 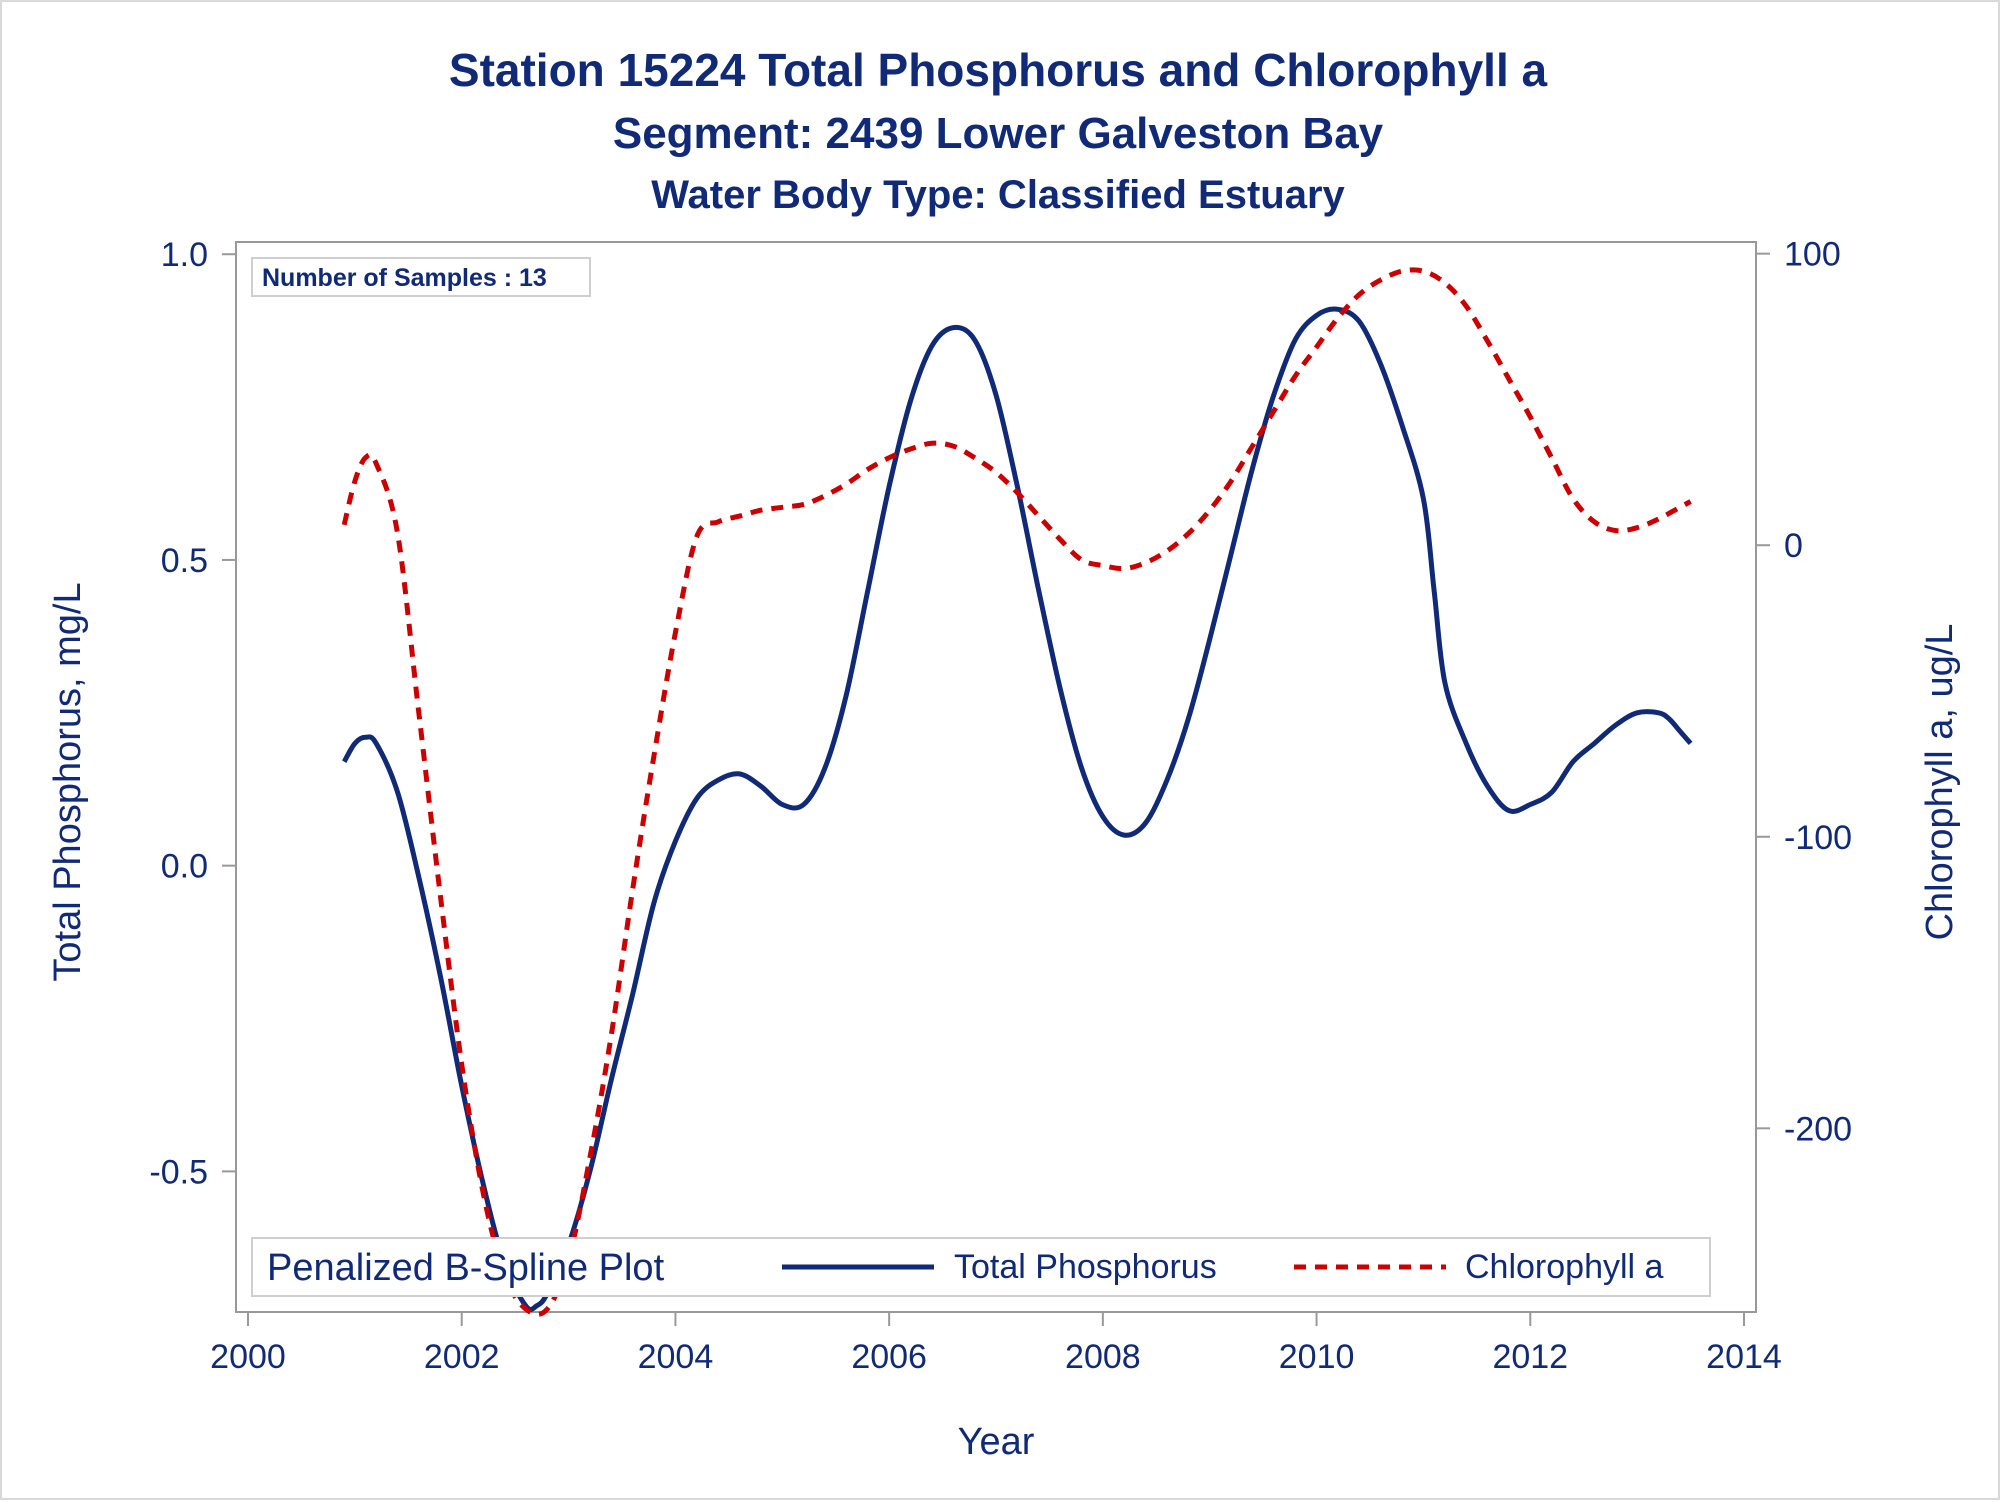 What do you see at coordinates (889, 1357) in the screenshot?
I see `x-tick-label: 2006` at bounding box center [889, 1357].